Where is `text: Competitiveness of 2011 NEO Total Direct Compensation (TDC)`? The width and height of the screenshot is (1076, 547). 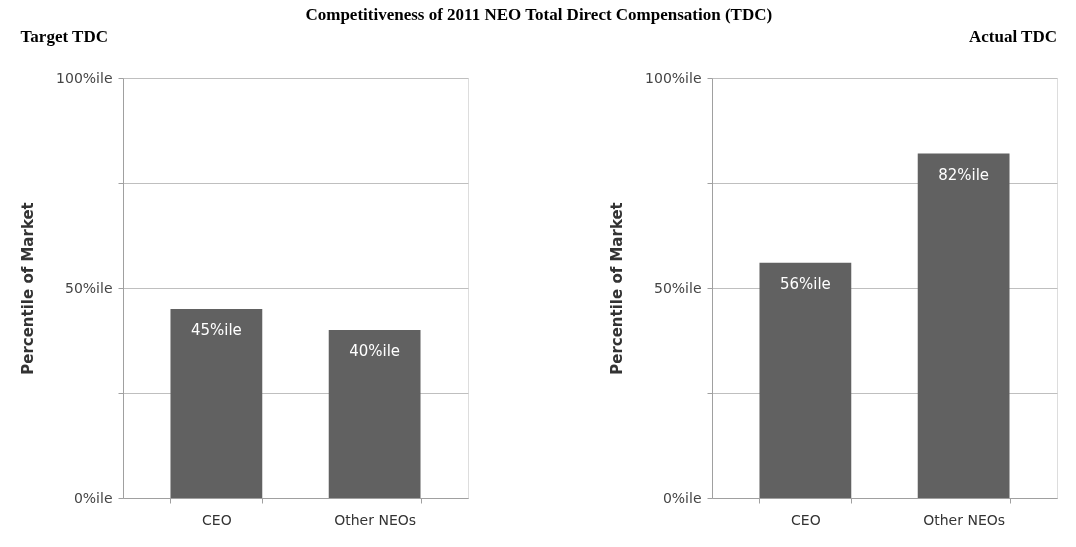
text: Competitiveness of 2011 NEO Total Direct Compensation (TDC) is located at coordinates (539, 14).